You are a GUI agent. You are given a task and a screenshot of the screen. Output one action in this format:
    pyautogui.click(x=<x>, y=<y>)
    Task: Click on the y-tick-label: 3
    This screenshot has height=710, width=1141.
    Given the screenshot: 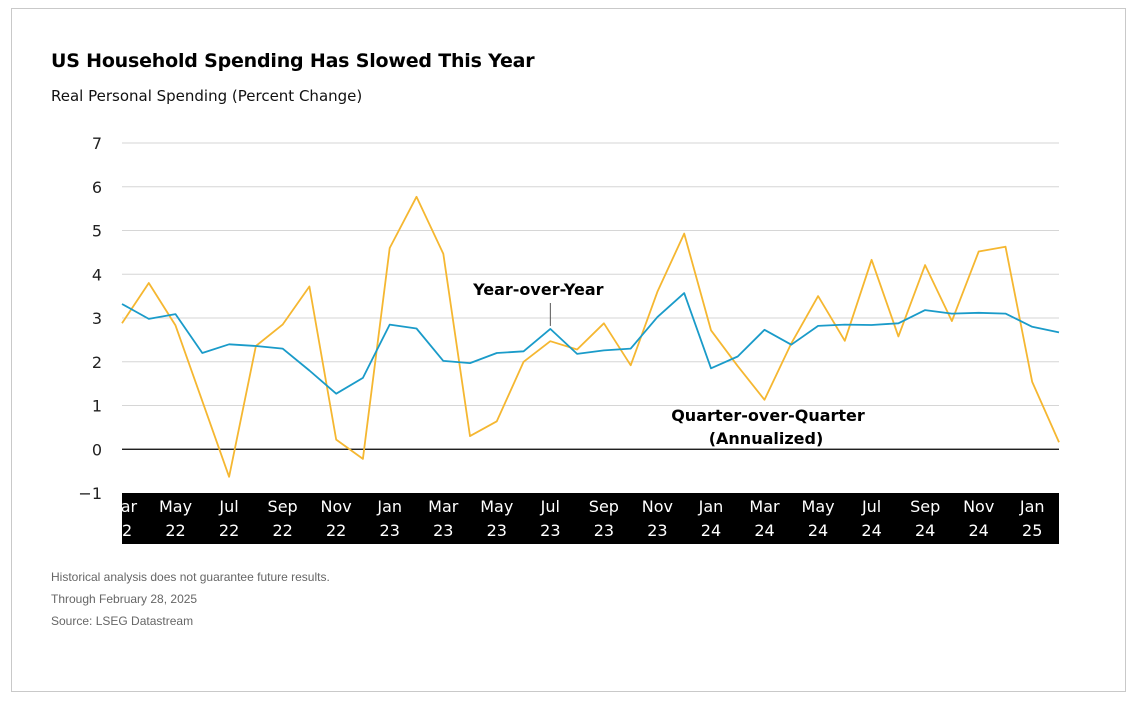 What is the action you would take?
    pyautogui.click(x=97, y=318)
    